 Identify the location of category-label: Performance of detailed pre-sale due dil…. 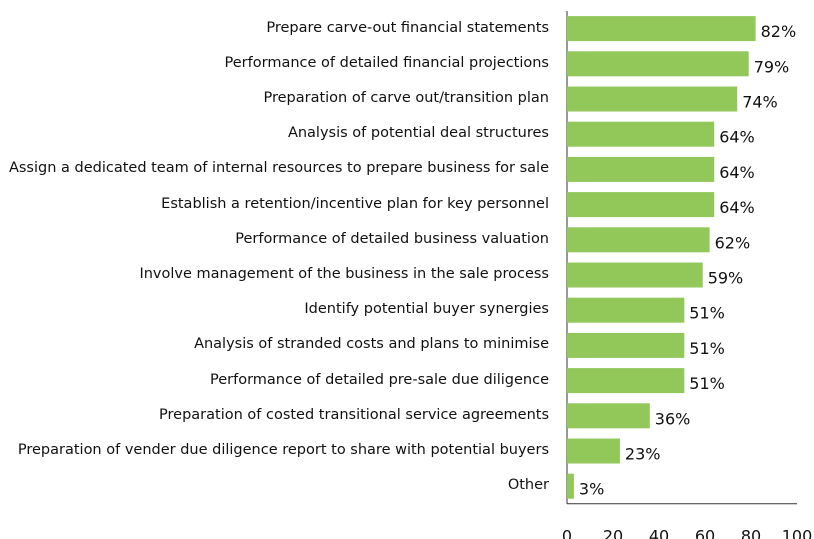
(379, 379).